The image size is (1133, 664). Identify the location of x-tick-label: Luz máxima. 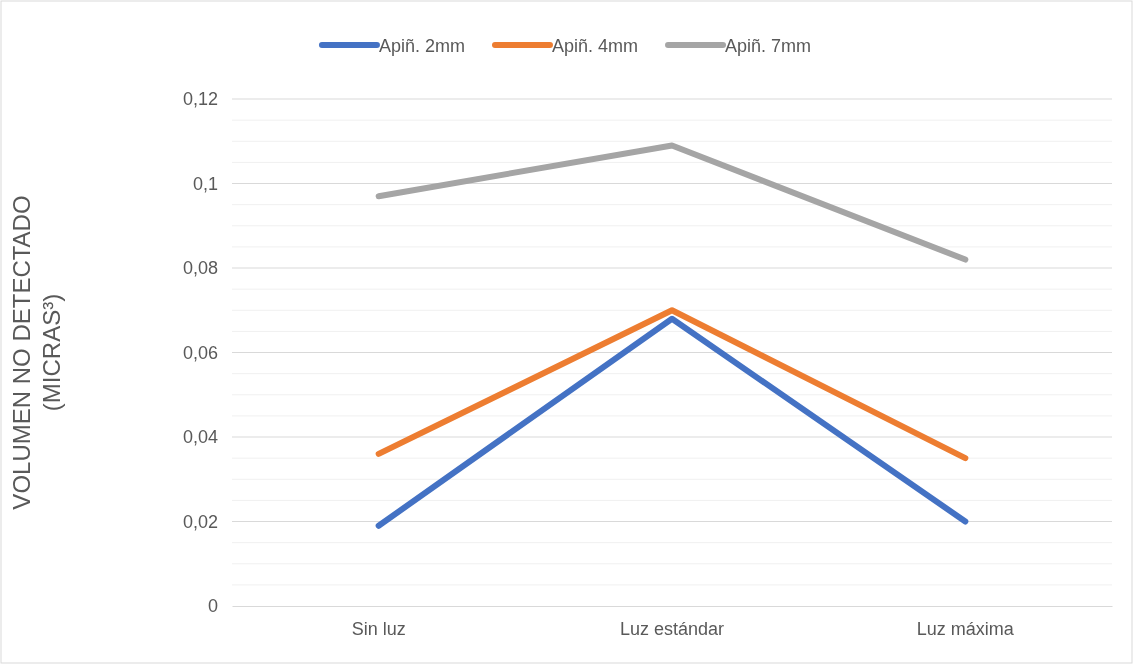
(965, 628).